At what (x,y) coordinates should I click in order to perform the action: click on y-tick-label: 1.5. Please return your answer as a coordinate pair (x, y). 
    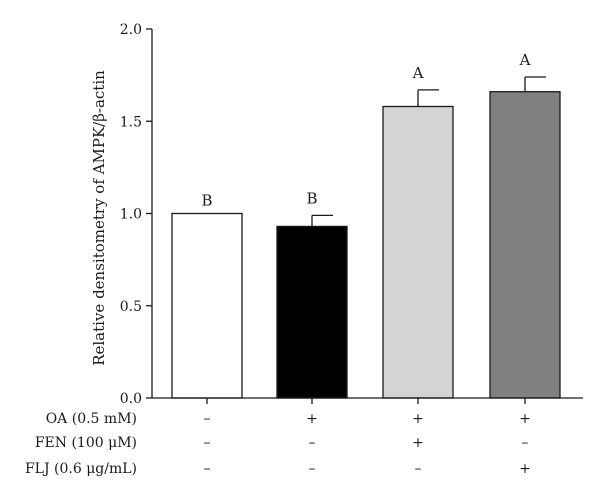
    Looking at the image, I should click on (131, 122).